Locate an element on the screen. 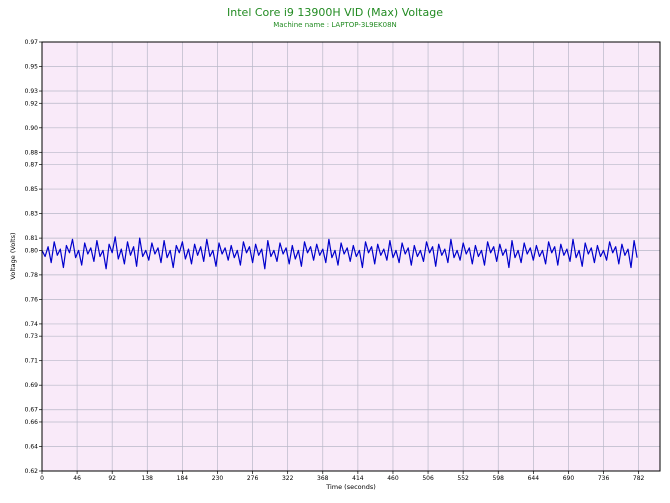 This screenshot has height=503, width=670. x-tick-label: 644 is located at coordinates (534, 478).